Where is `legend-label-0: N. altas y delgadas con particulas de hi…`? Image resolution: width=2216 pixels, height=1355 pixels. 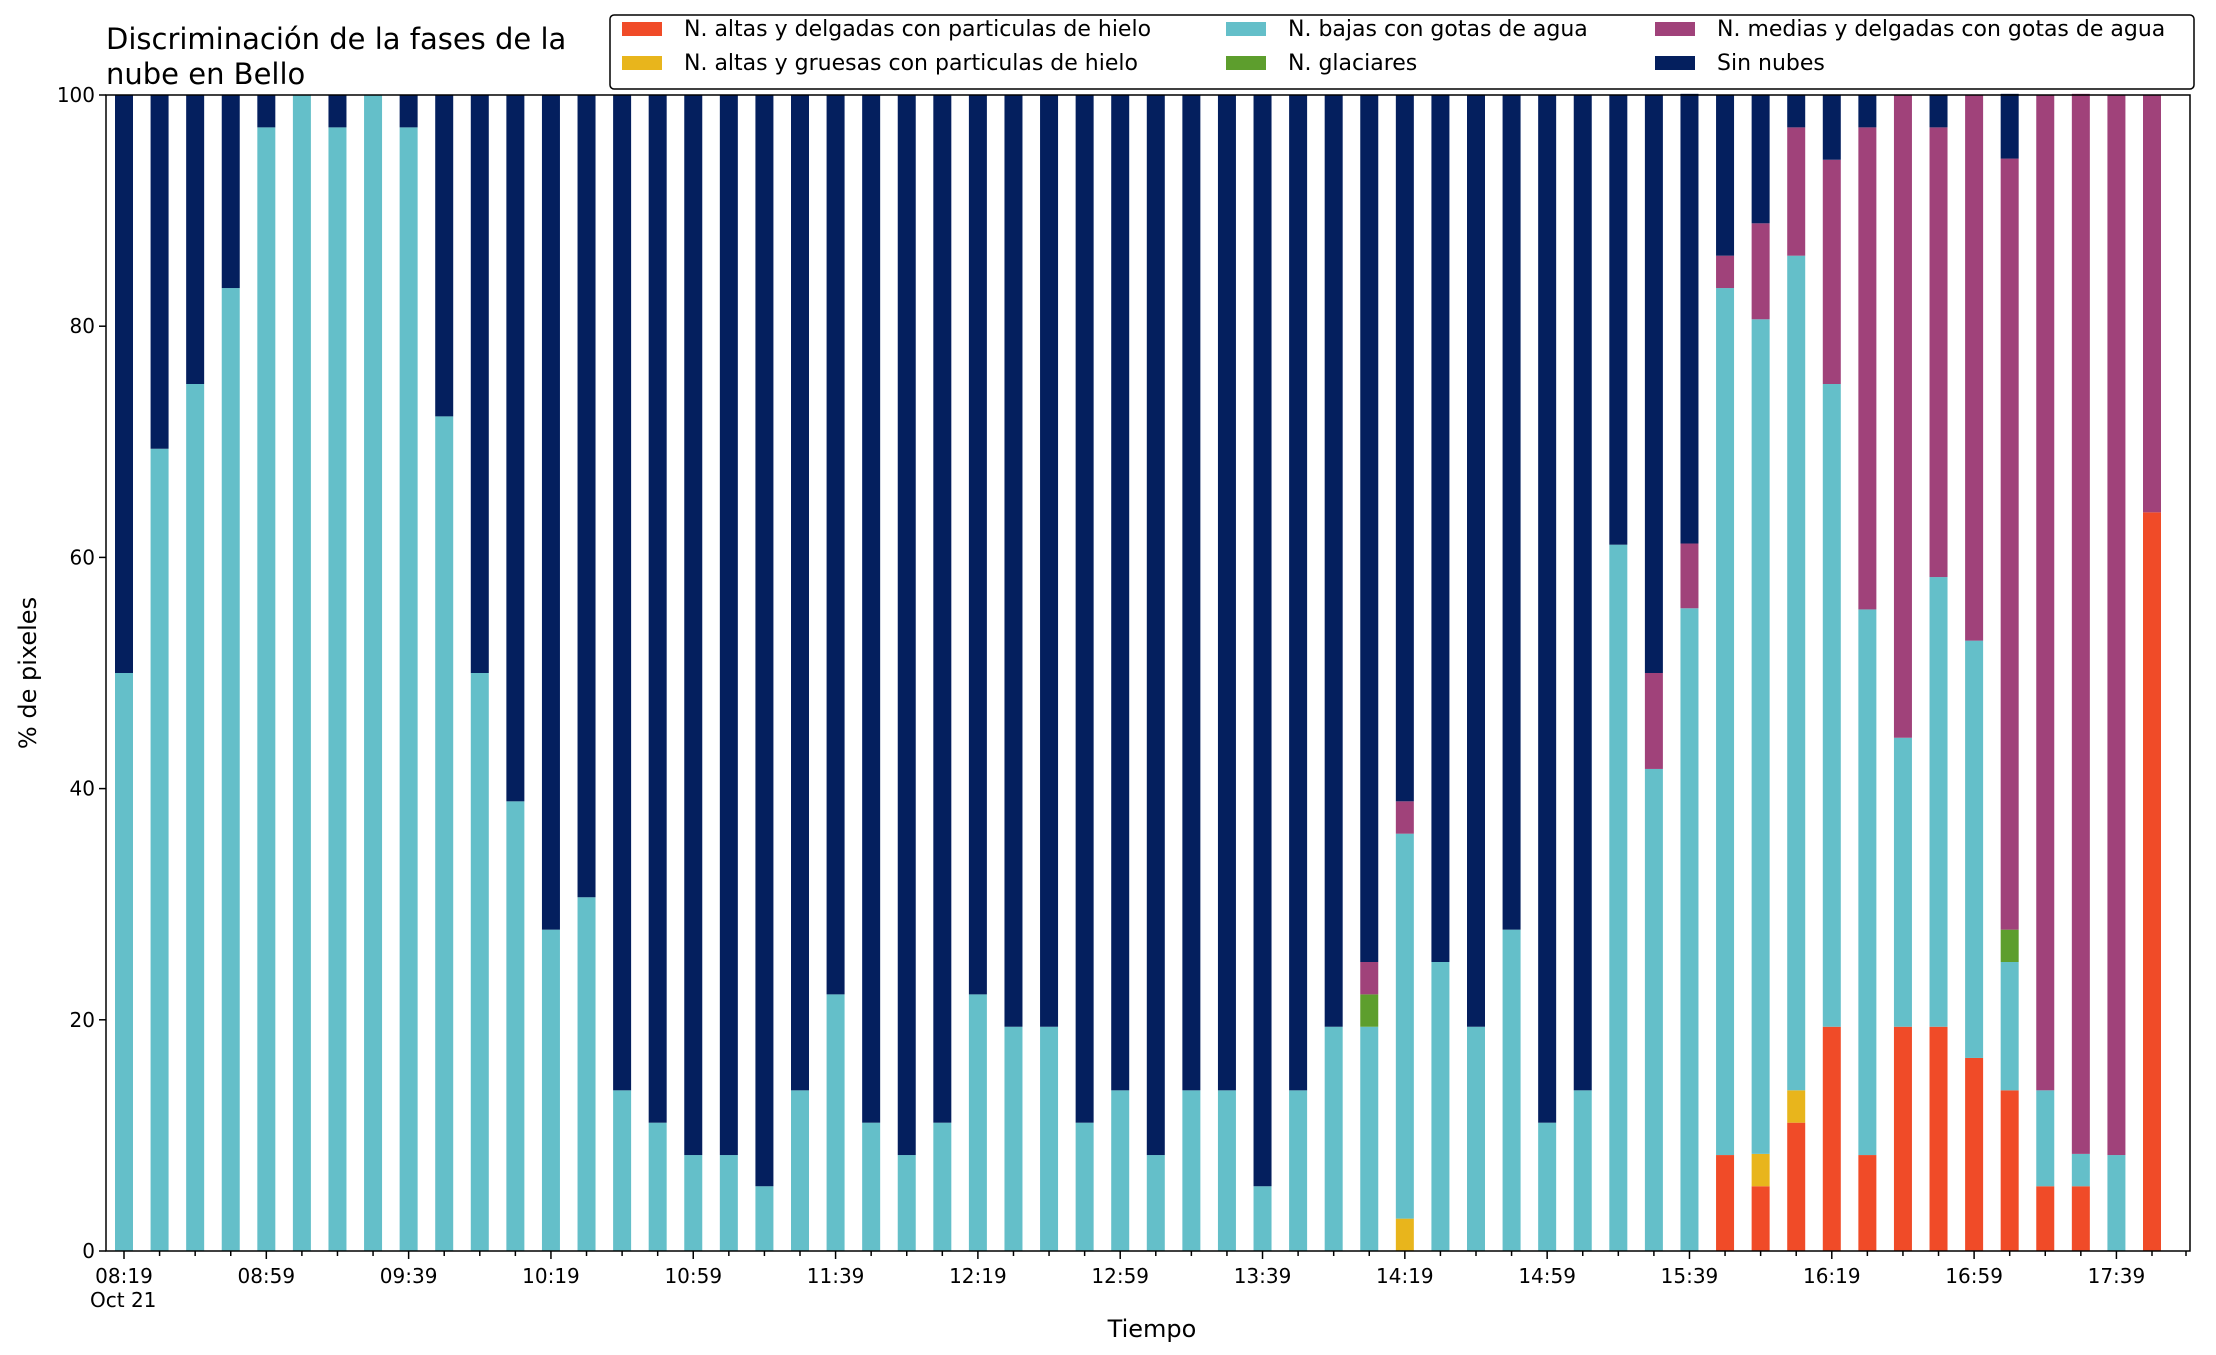 legend-label-0: N. altas y delgadas con particulas de hi… is located at coordinates (917, 29).